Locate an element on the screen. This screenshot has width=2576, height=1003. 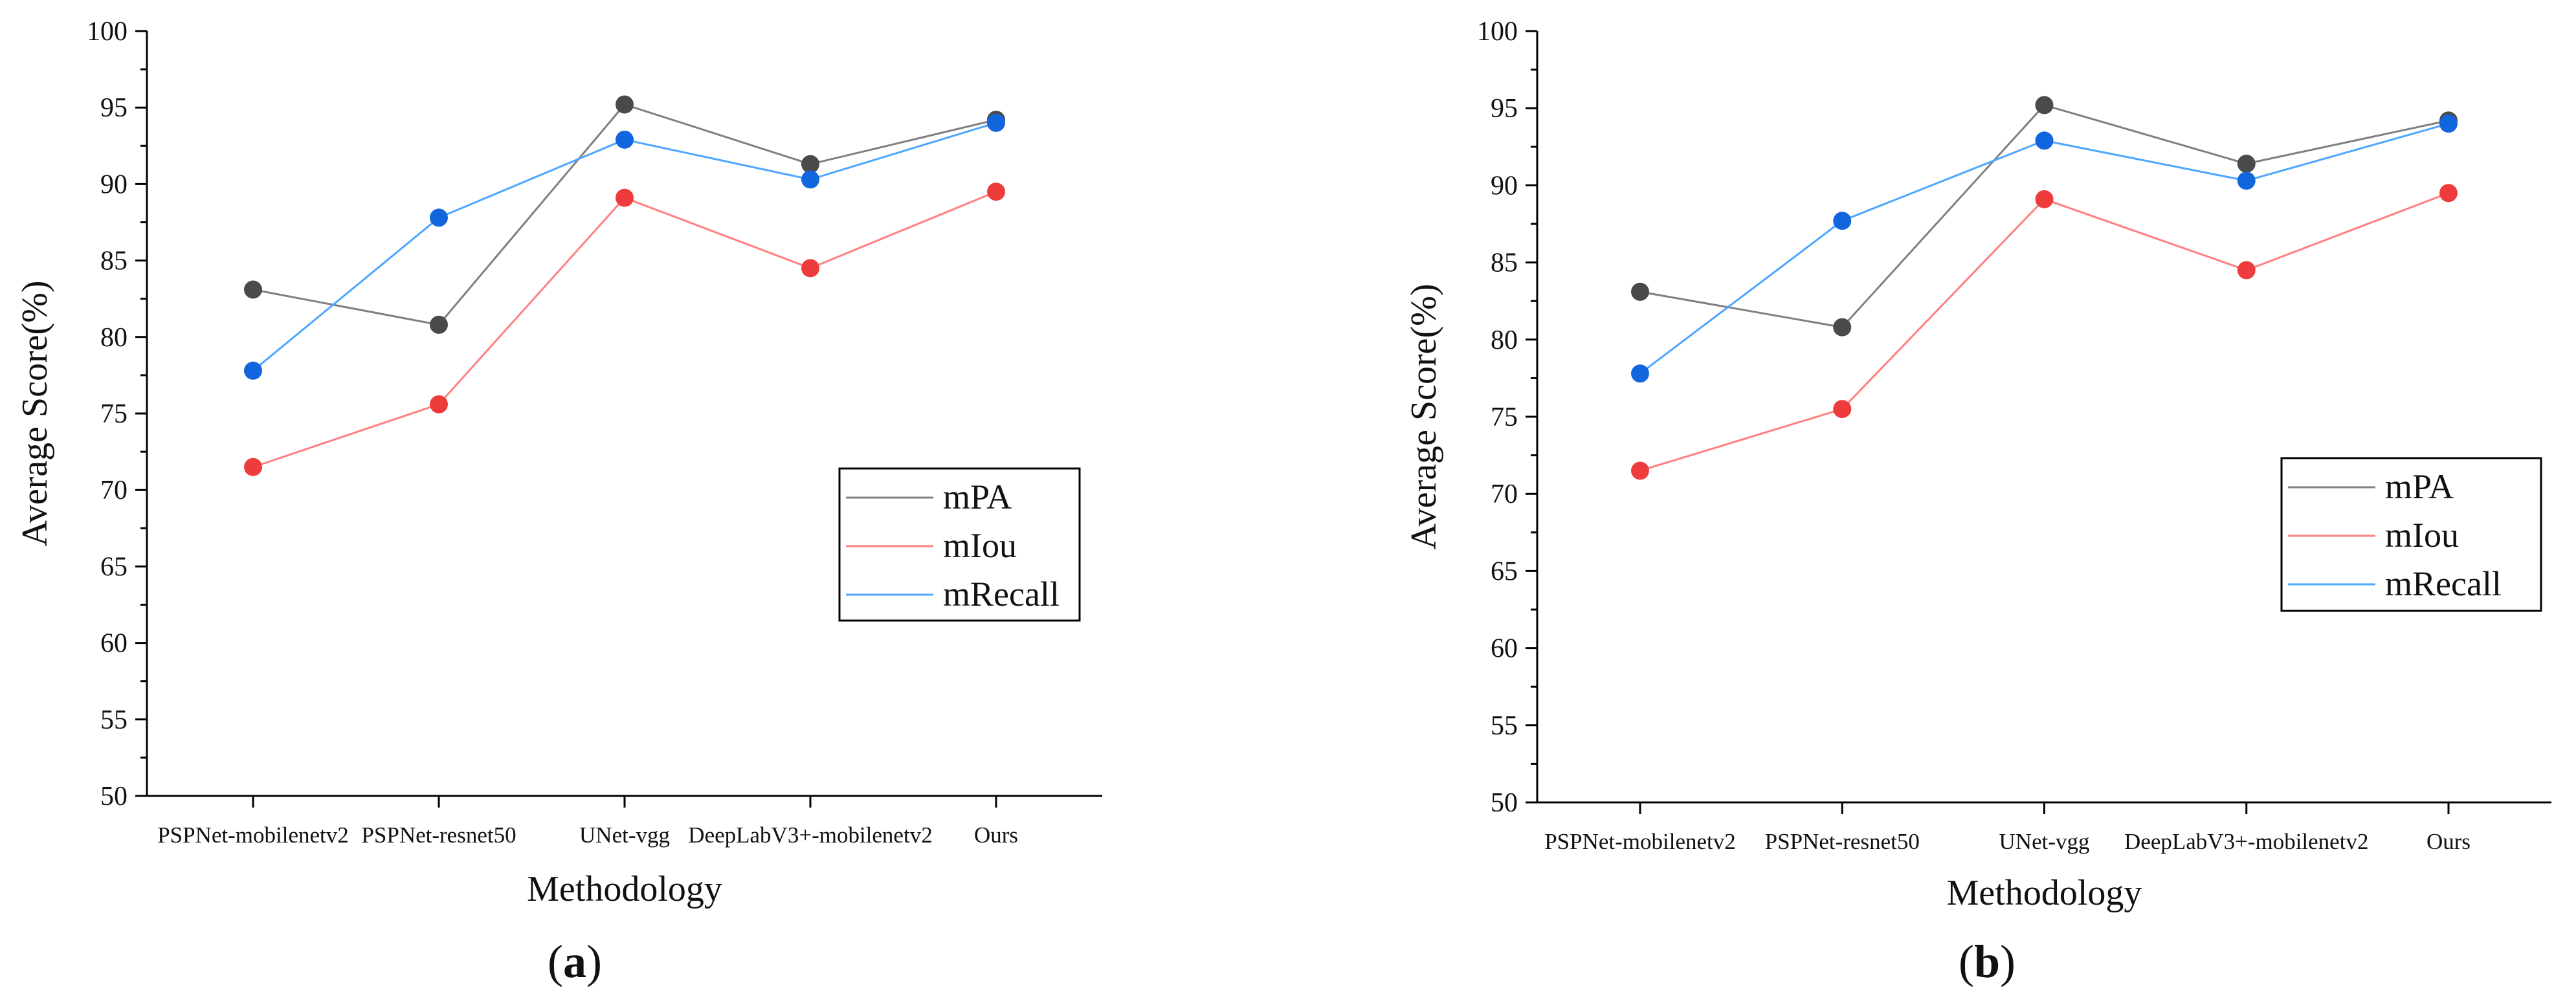
panel-label: (a) is located at coordinates (575, 961).